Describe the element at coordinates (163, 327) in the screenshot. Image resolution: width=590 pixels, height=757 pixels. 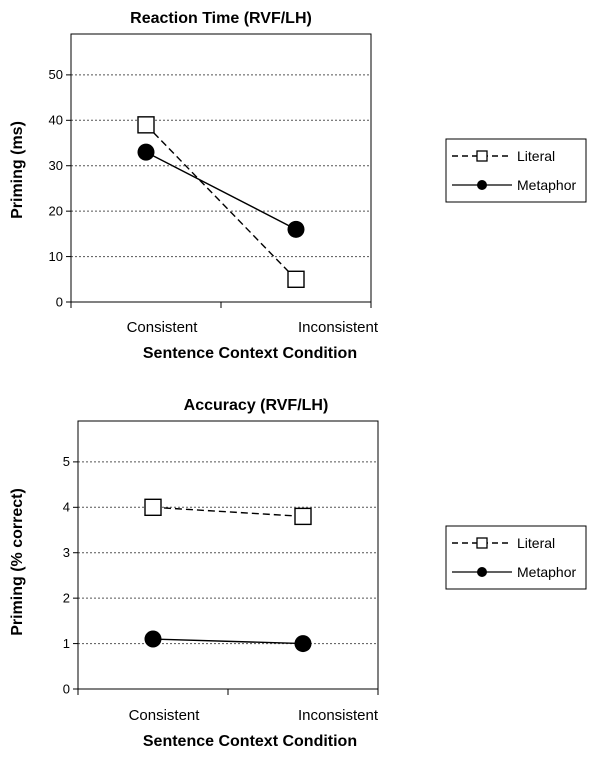
I see `chart-1-category-label: Consistent` at that location.